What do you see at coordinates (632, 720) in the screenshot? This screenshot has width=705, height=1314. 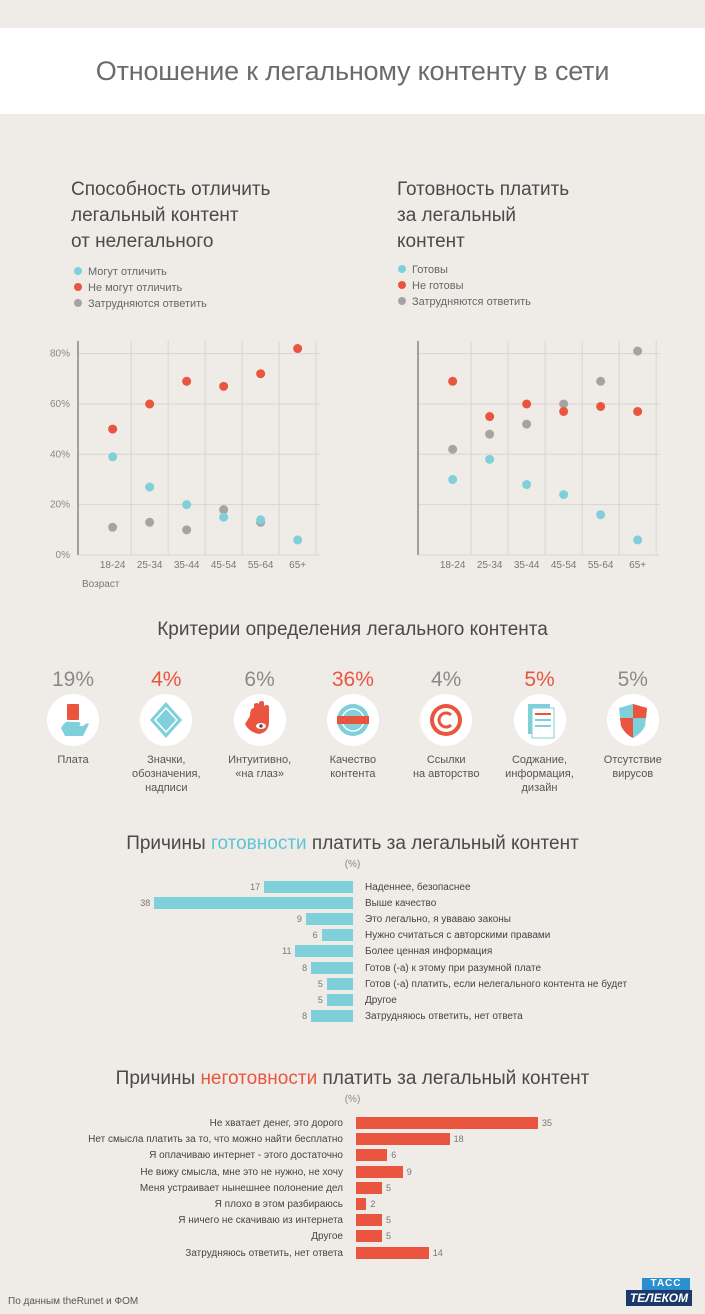 I see `shield-icon` at bounding box center [632, 720].